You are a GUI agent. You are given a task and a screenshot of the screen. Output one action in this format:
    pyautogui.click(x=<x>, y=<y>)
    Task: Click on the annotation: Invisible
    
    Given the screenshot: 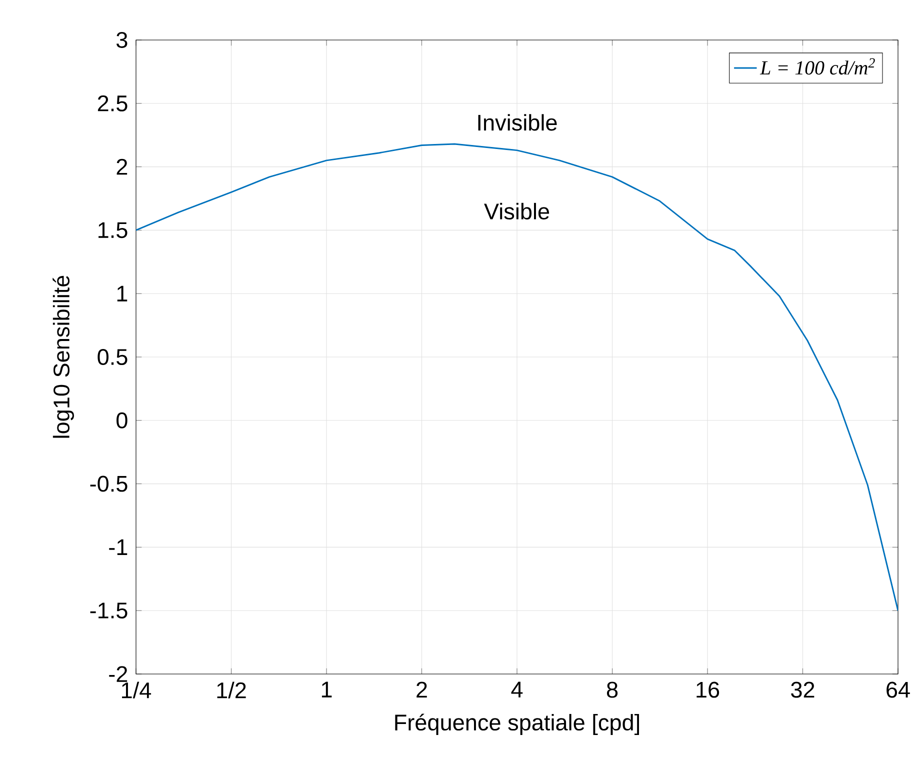 What is the action you would take?
    pyautogui.click(x=517, y=122)
    